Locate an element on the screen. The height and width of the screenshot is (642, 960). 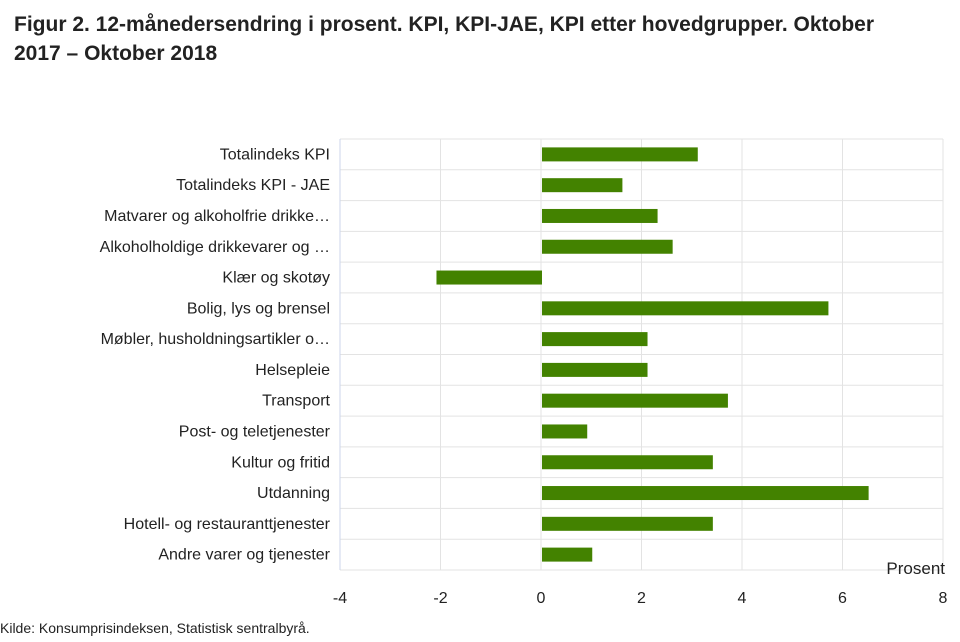
x-tick-label: 2 is located at coordinates (641, 598).